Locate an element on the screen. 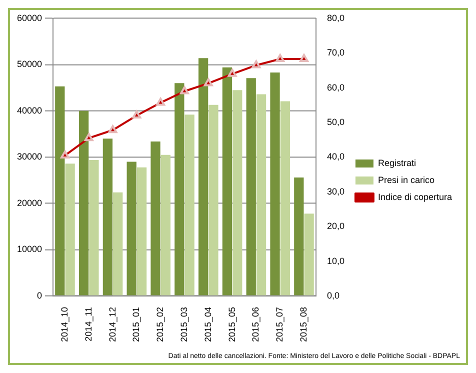 This screenshot has height=373, width=476. y2-tick-label: 10,0 is located at coordinates (335, 261).